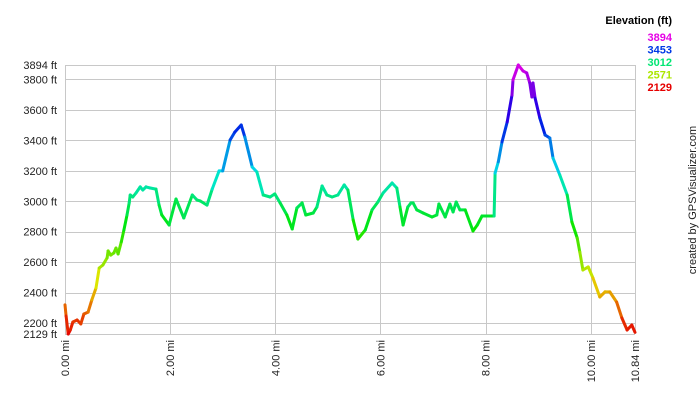 This screenshot has width=700, height=400. What do you see at coordinates (40, 294) in the screenshot?
I see `y-tick-label: 2400 ft` at bounding box center [40, 294].